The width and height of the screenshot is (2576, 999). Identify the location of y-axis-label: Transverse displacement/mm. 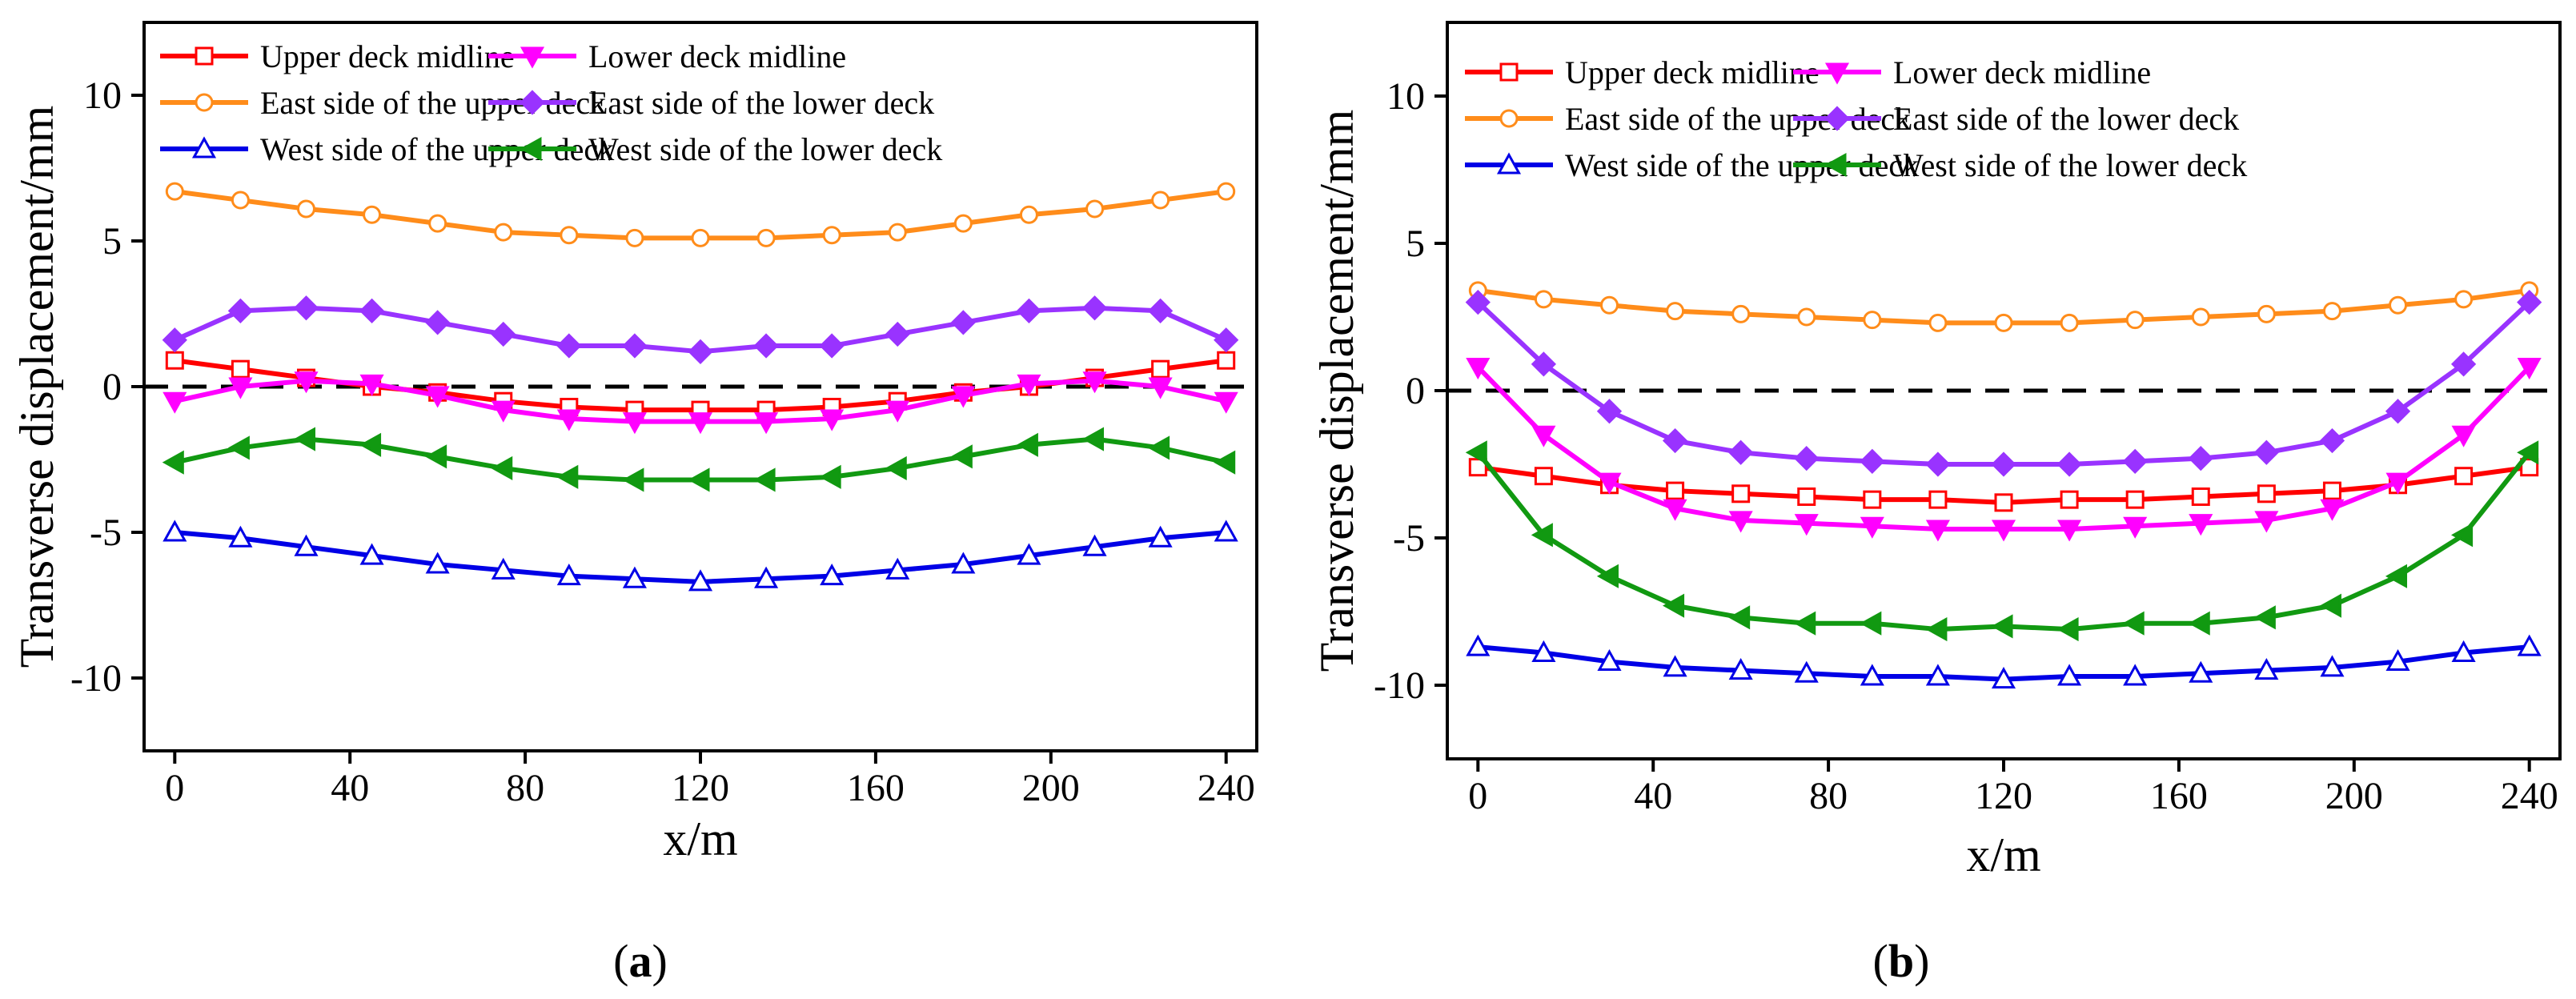
(1337, 391).